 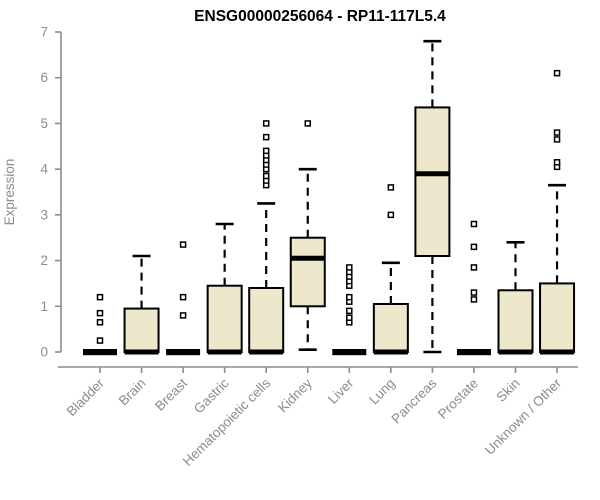 I want to click on y-tick-label: 2, so click(x=44, y=260).